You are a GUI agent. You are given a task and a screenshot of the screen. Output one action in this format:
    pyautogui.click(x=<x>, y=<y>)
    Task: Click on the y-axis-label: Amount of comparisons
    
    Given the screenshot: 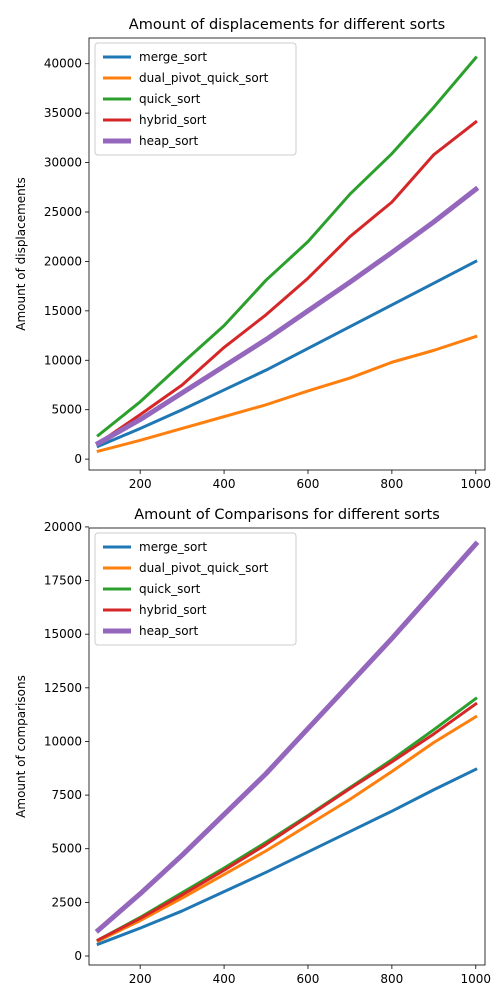 What is the action you would take?
    pyautogui.click(x=21, y=746)
    